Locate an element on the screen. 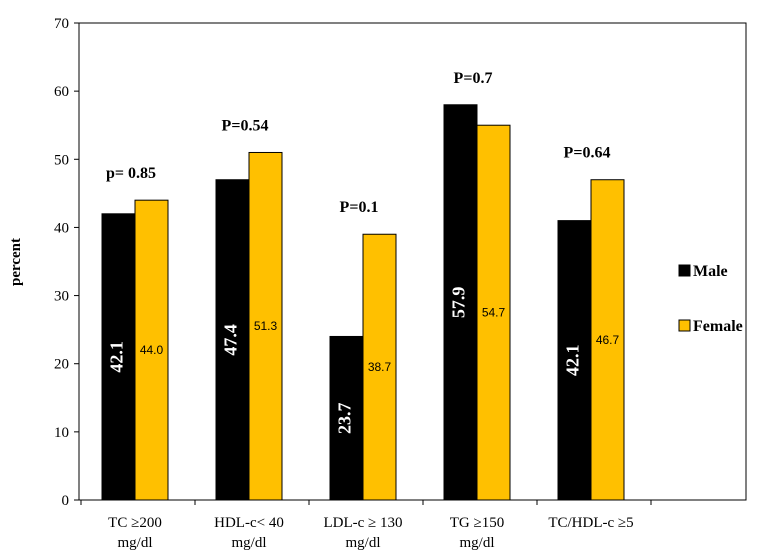 The width and height of the screenshot is (759, 555). p-value-annotation: p= 0.85 is located at coordinates (131, 173).